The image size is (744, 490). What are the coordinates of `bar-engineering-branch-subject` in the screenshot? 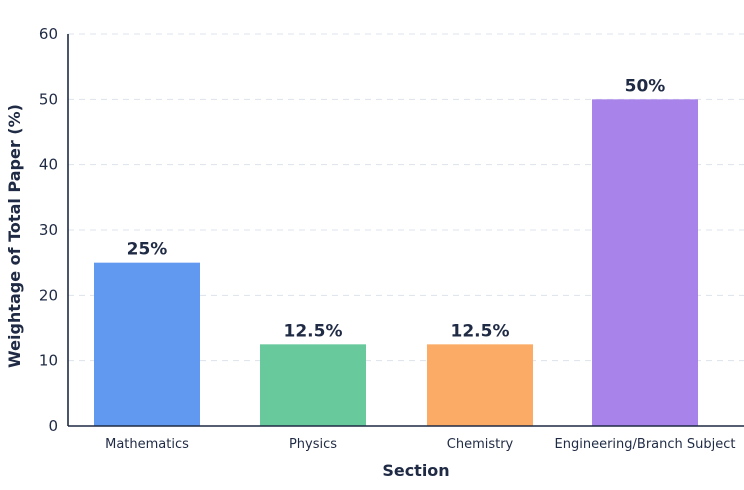 It's located at (645, 262).